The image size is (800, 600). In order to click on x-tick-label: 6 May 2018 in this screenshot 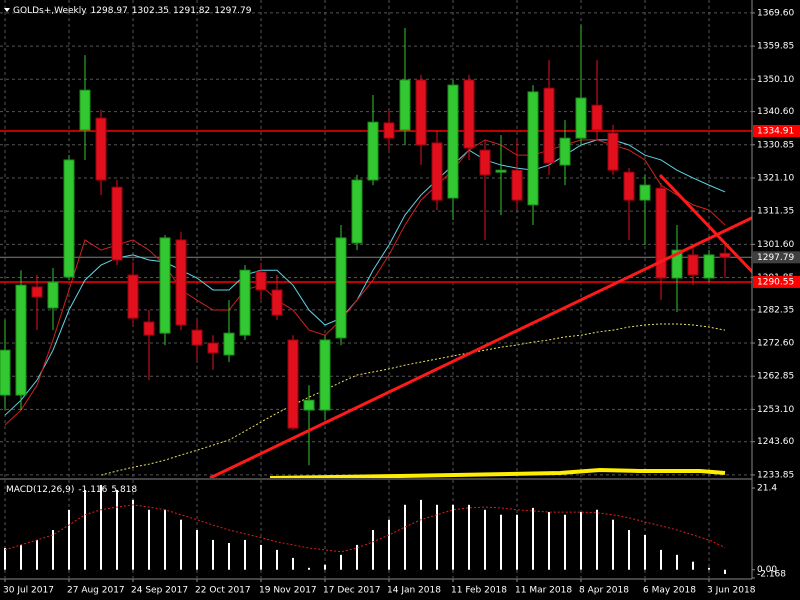, I will do `click(669, 591)`.